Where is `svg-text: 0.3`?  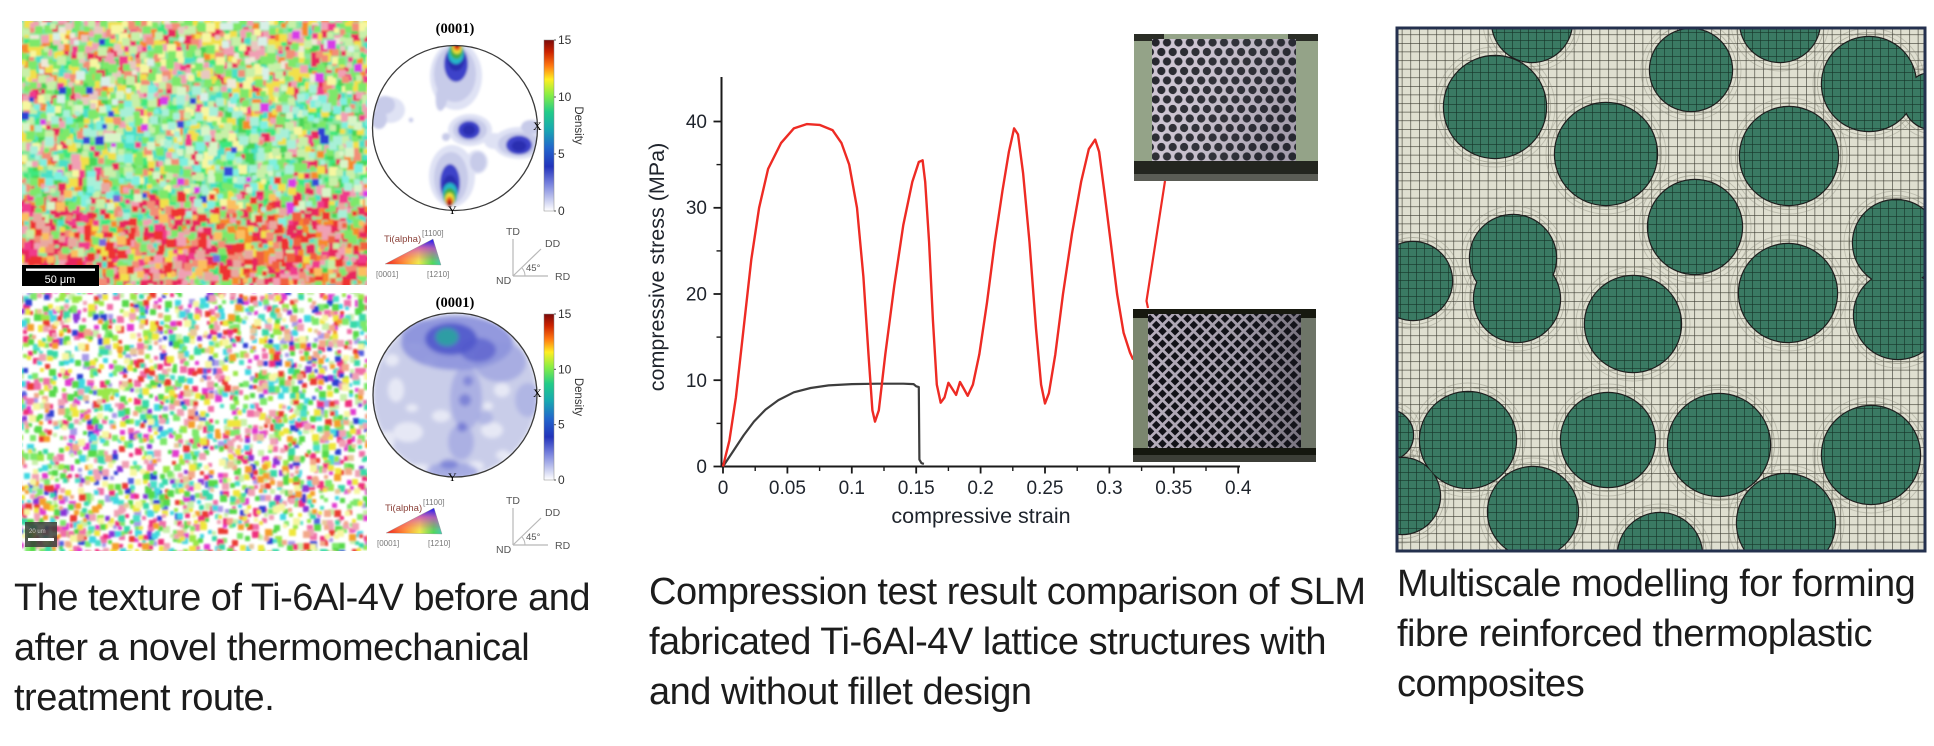
svg-text: 0.3 is located at coordinates (1109, 488).